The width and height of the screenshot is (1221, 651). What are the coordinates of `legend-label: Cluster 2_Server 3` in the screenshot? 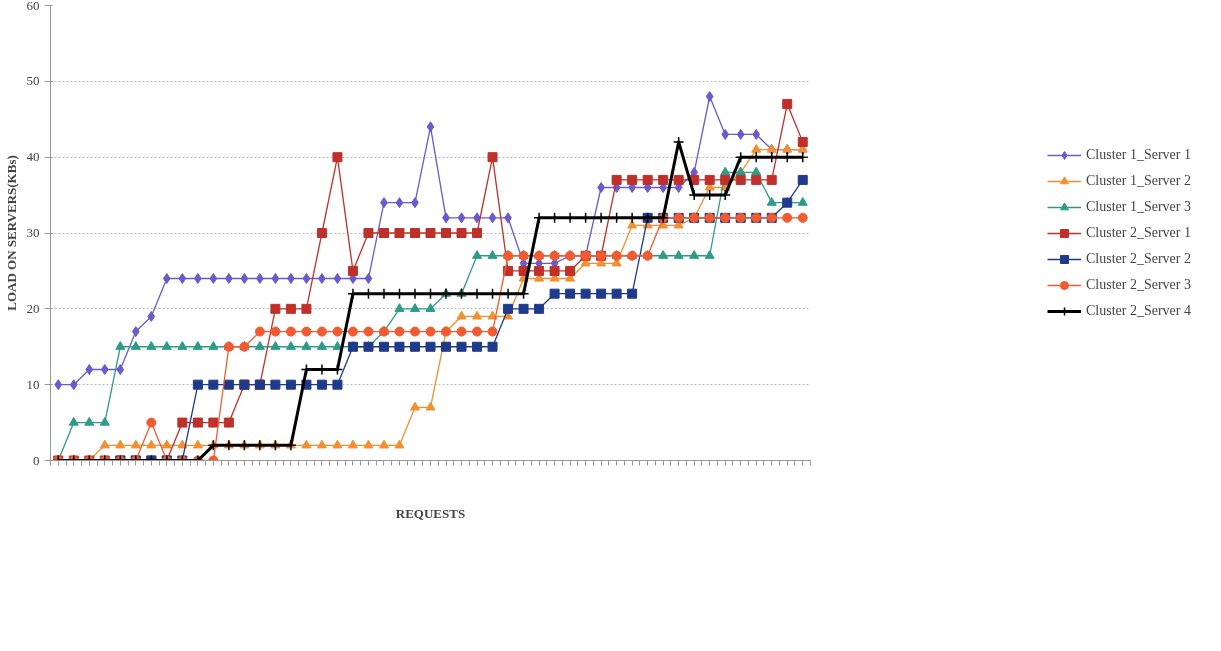 It's located at (1138, 284).